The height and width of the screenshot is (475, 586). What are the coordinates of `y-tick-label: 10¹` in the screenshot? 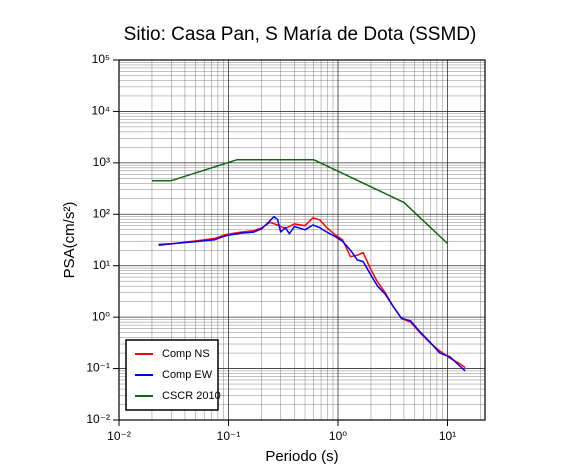 It's located at (101, 265).